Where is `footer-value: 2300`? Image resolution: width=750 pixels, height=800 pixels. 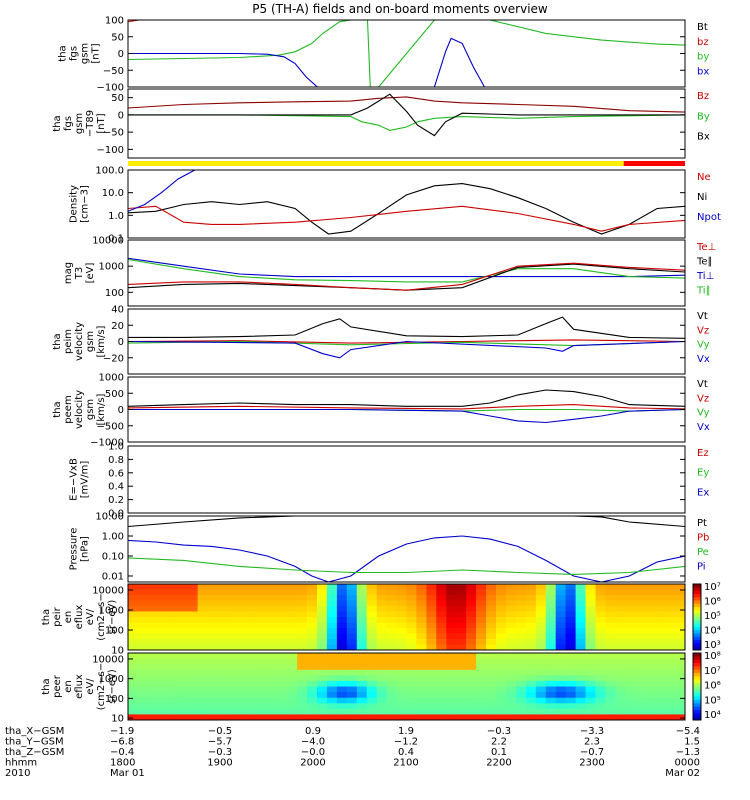 footer-value: 2300 is located at coordinates (591, 763).